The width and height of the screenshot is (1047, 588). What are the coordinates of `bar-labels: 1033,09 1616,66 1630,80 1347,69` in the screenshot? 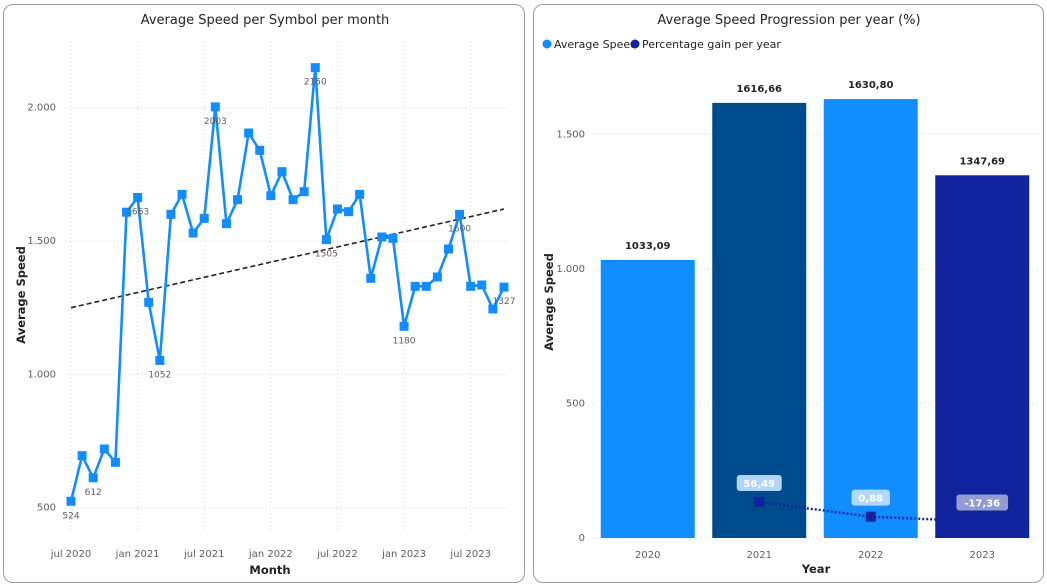 It's located at (815, 166).